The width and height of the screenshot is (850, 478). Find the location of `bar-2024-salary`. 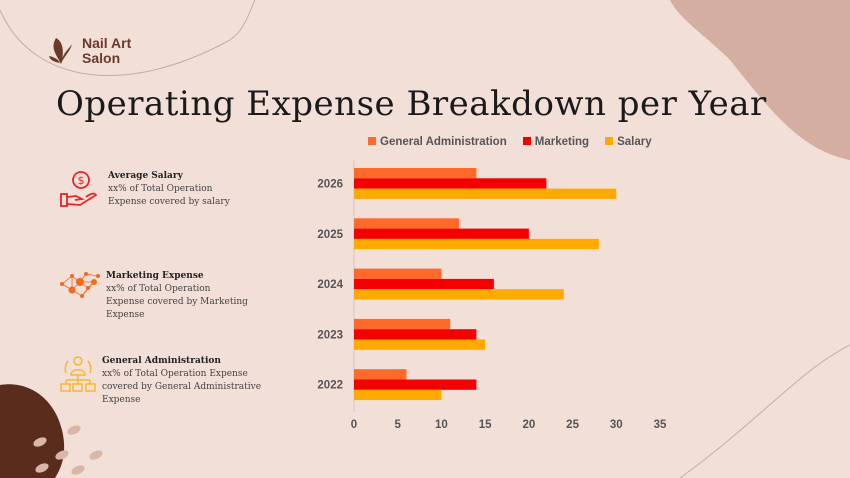

bar-2024-salary is located at coordinates (459, 294).